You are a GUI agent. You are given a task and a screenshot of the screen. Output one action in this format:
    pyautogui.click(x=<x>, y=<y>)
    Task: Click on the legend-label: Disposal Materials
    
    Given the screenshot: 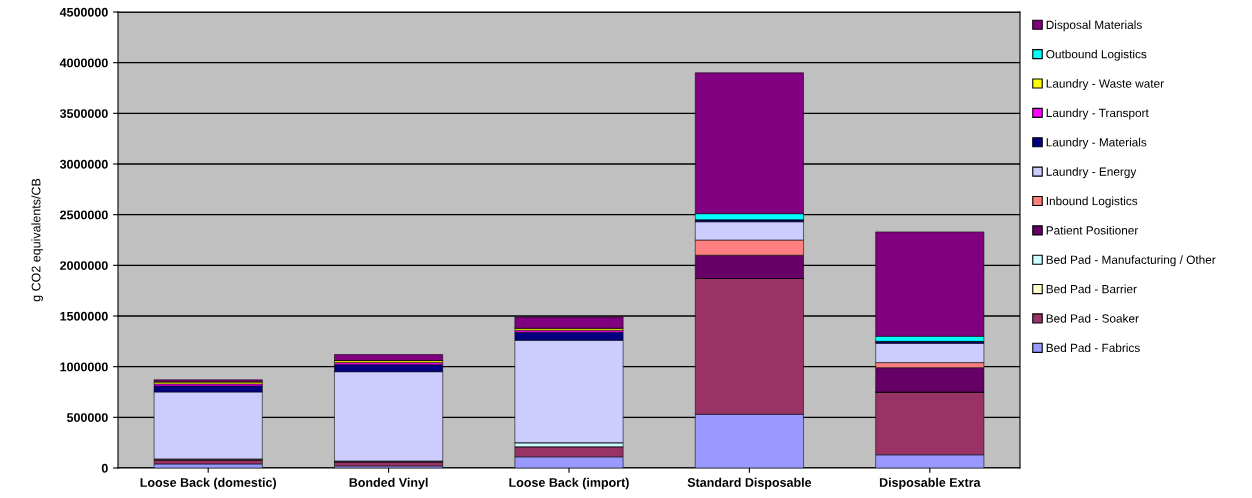 What is the action you would take?
    pyautogui.click(x=1094, y=26)
    